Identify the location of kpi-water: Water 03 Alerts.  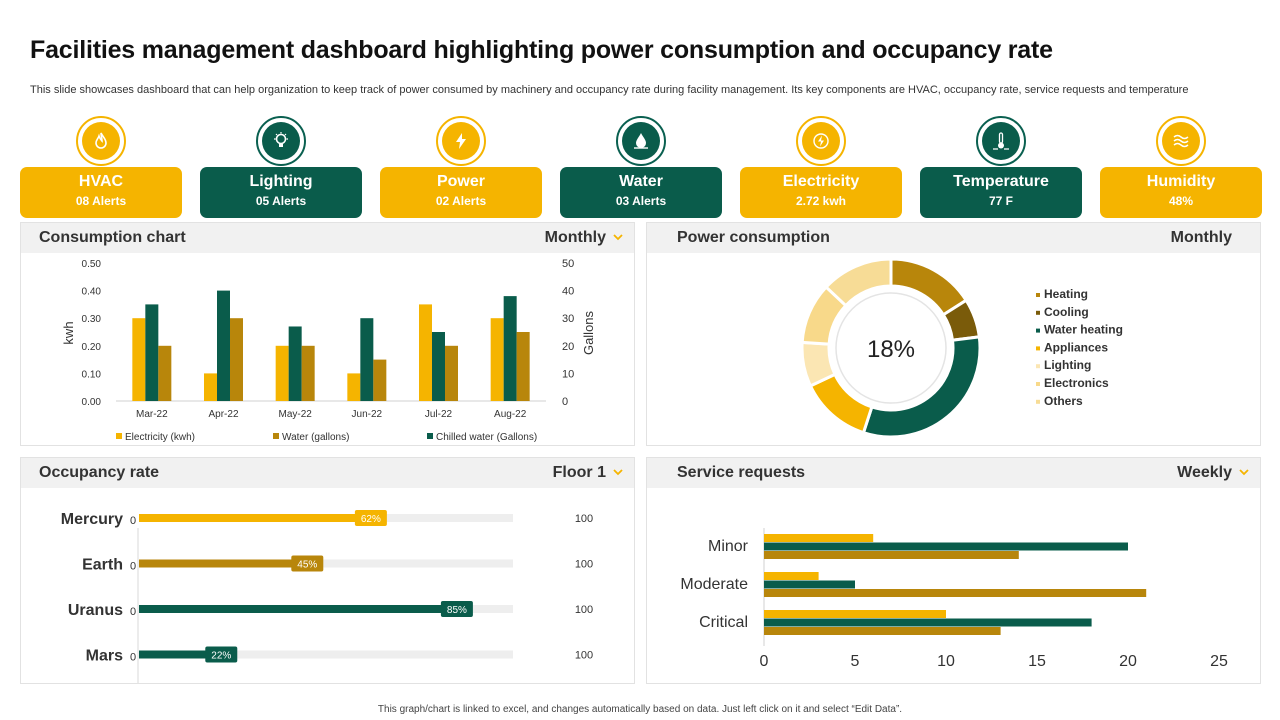
(641, 167).